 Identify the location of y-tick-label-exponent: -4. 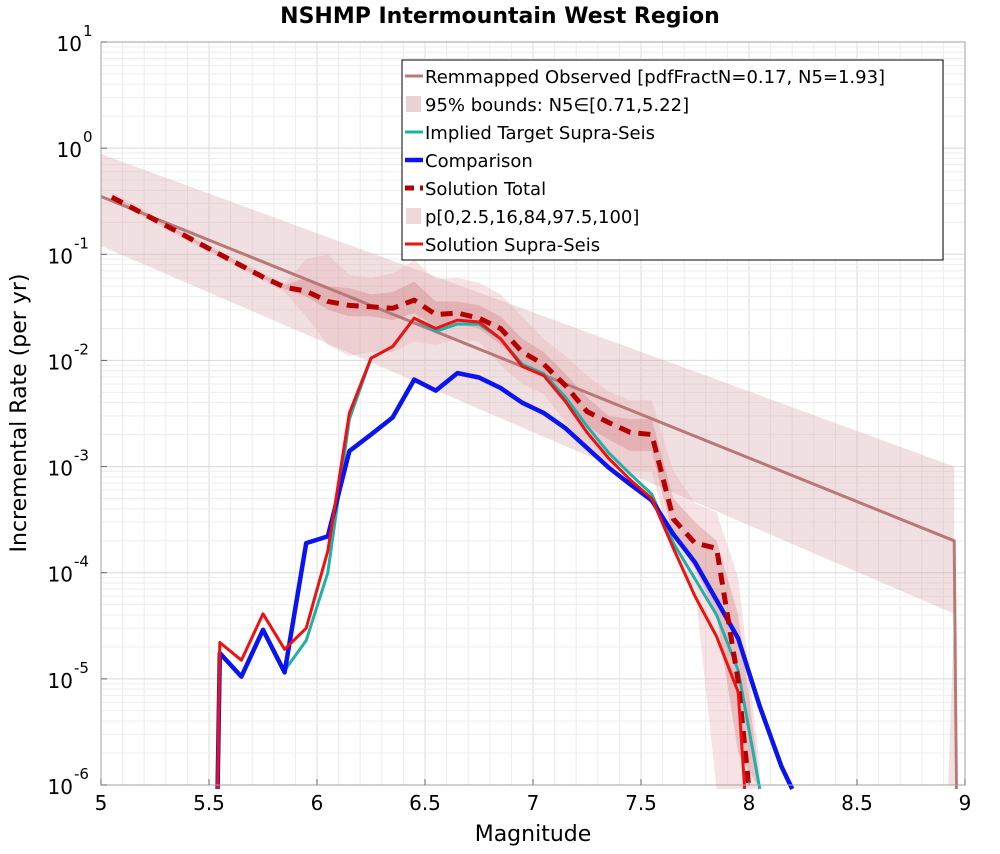
(81, 562).